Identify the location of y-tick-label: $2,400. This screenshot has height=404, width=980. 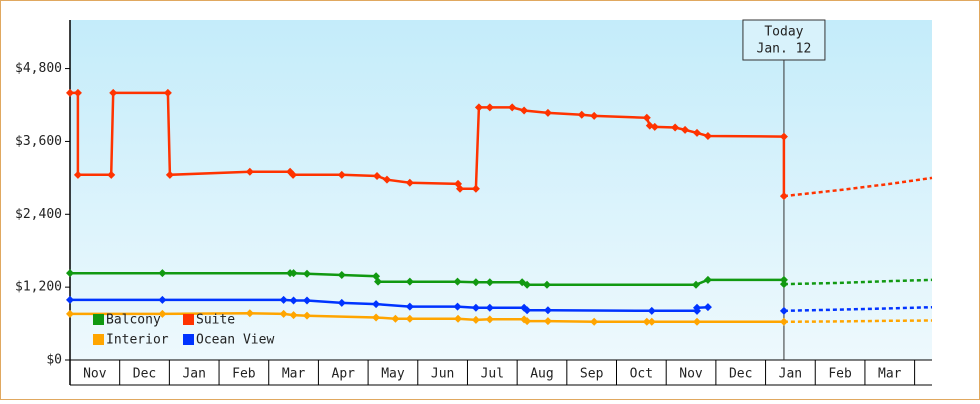
(38, 214).